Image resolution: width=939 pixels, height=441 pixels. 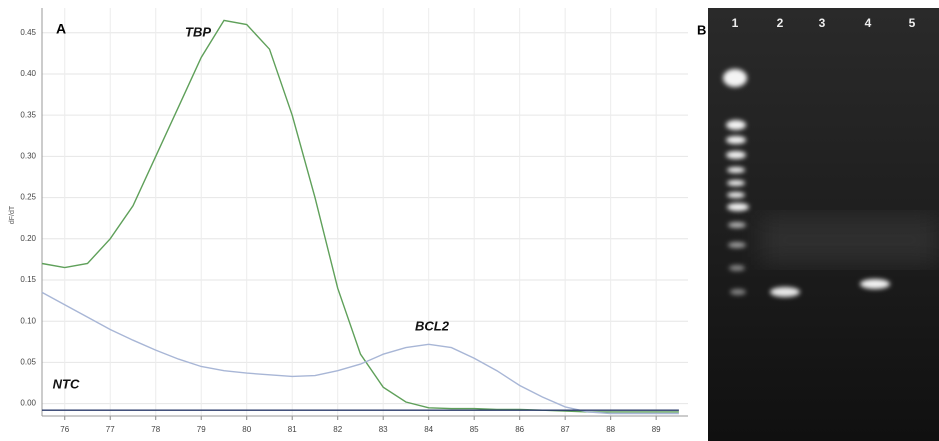 I want to click on gel-smear, so click(x=849, y=240).